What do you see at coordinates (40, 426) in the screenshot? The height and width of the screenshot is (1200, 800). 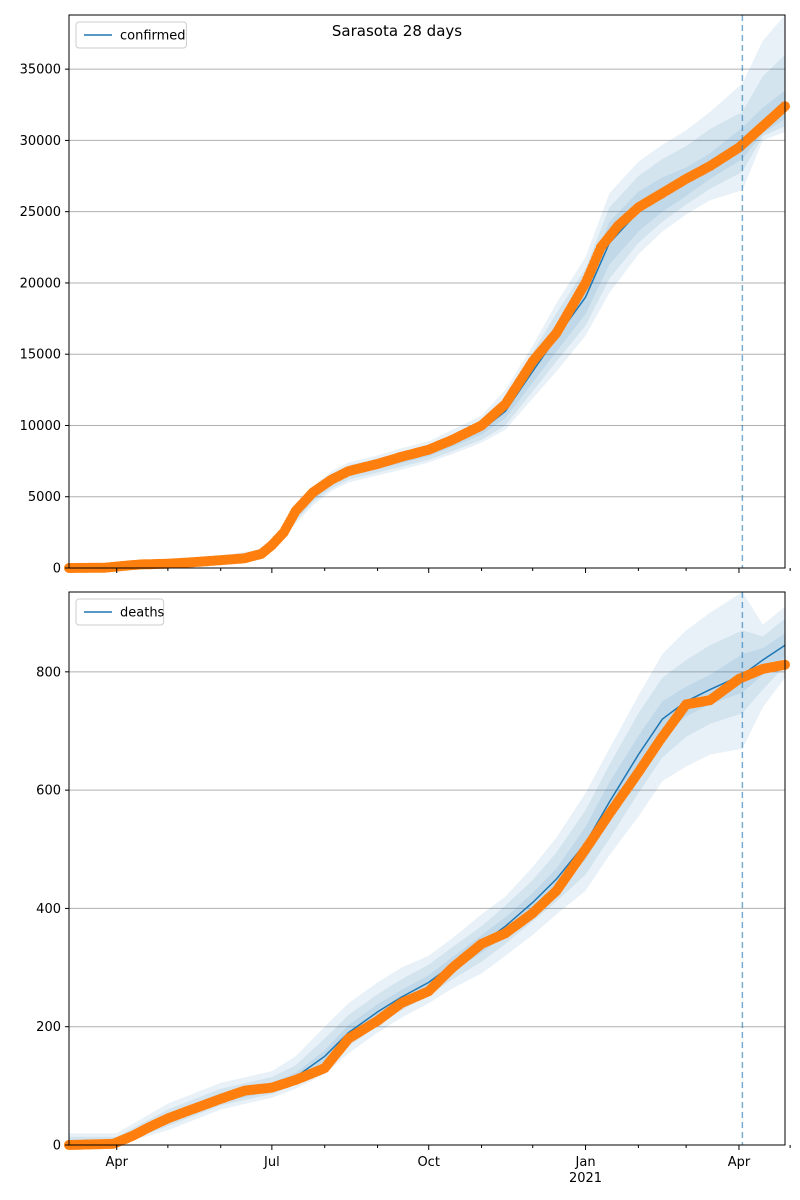 I see `y-tick-label: 10000` at bounding box center [40, 426].